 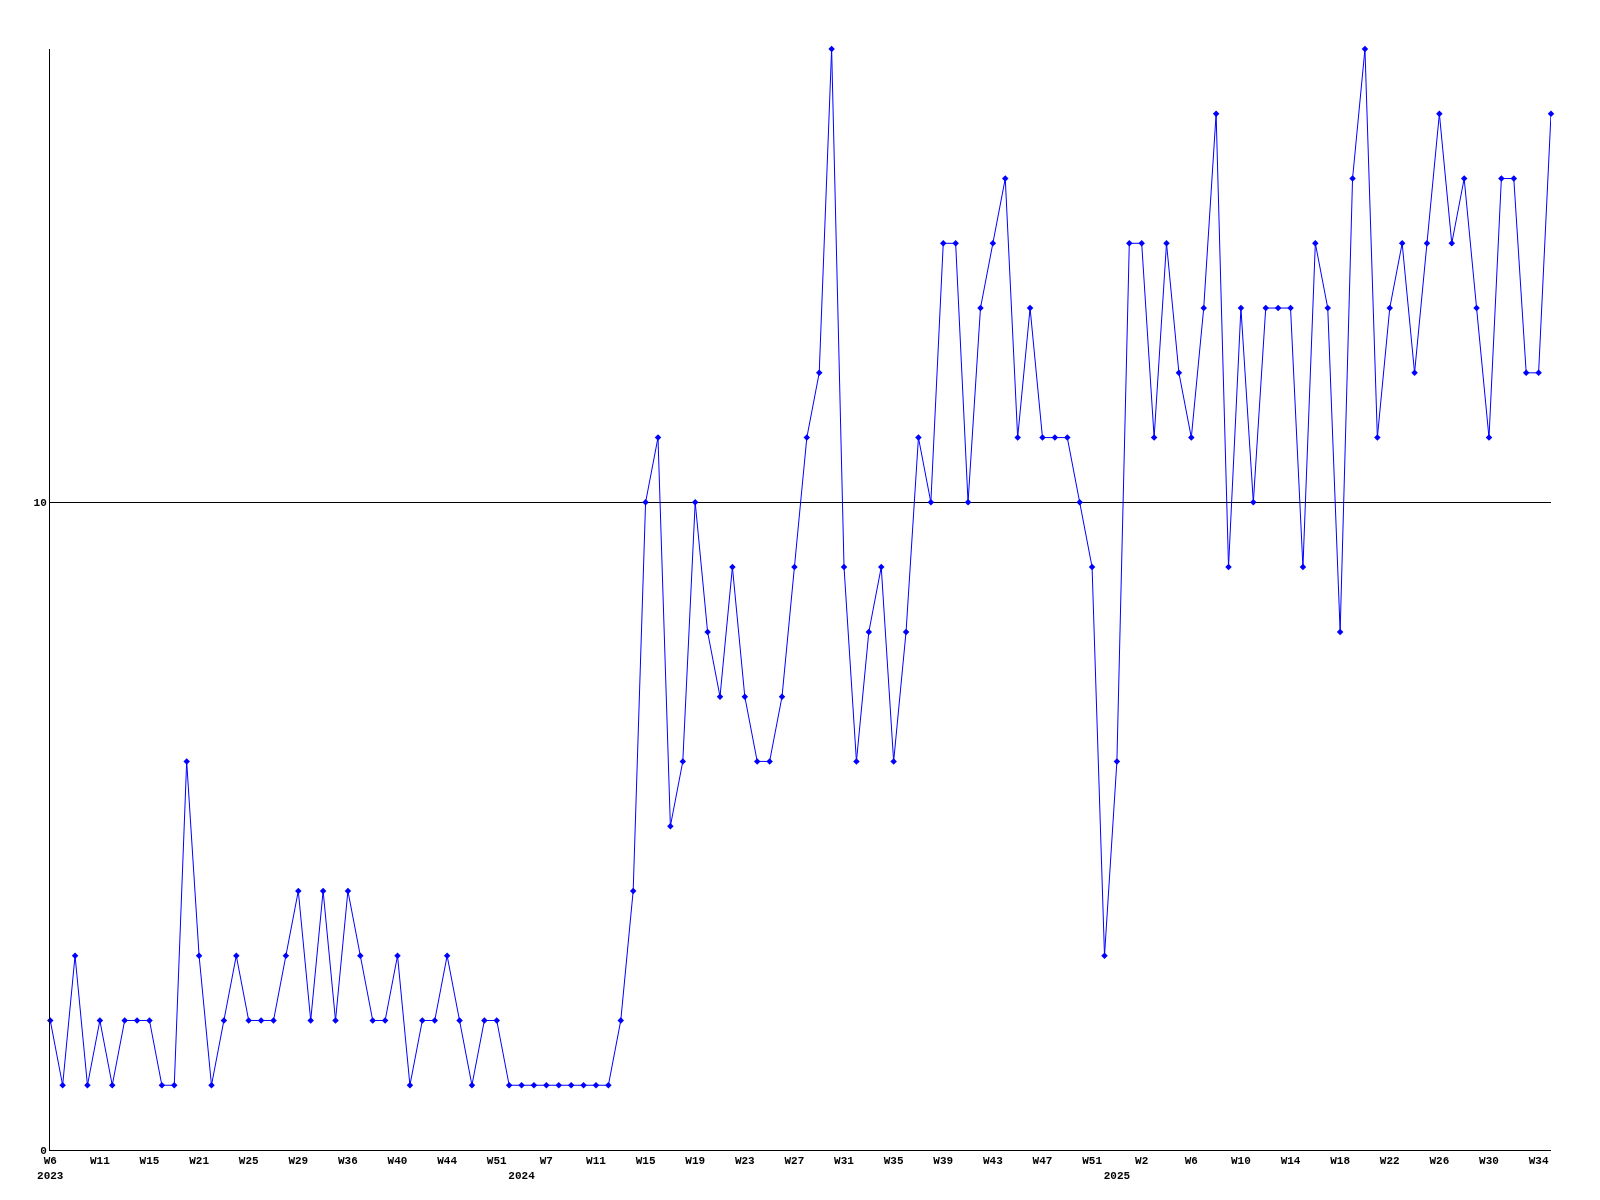 I want to click on x-tick-label: W18, so click(x=1340, y=1161).